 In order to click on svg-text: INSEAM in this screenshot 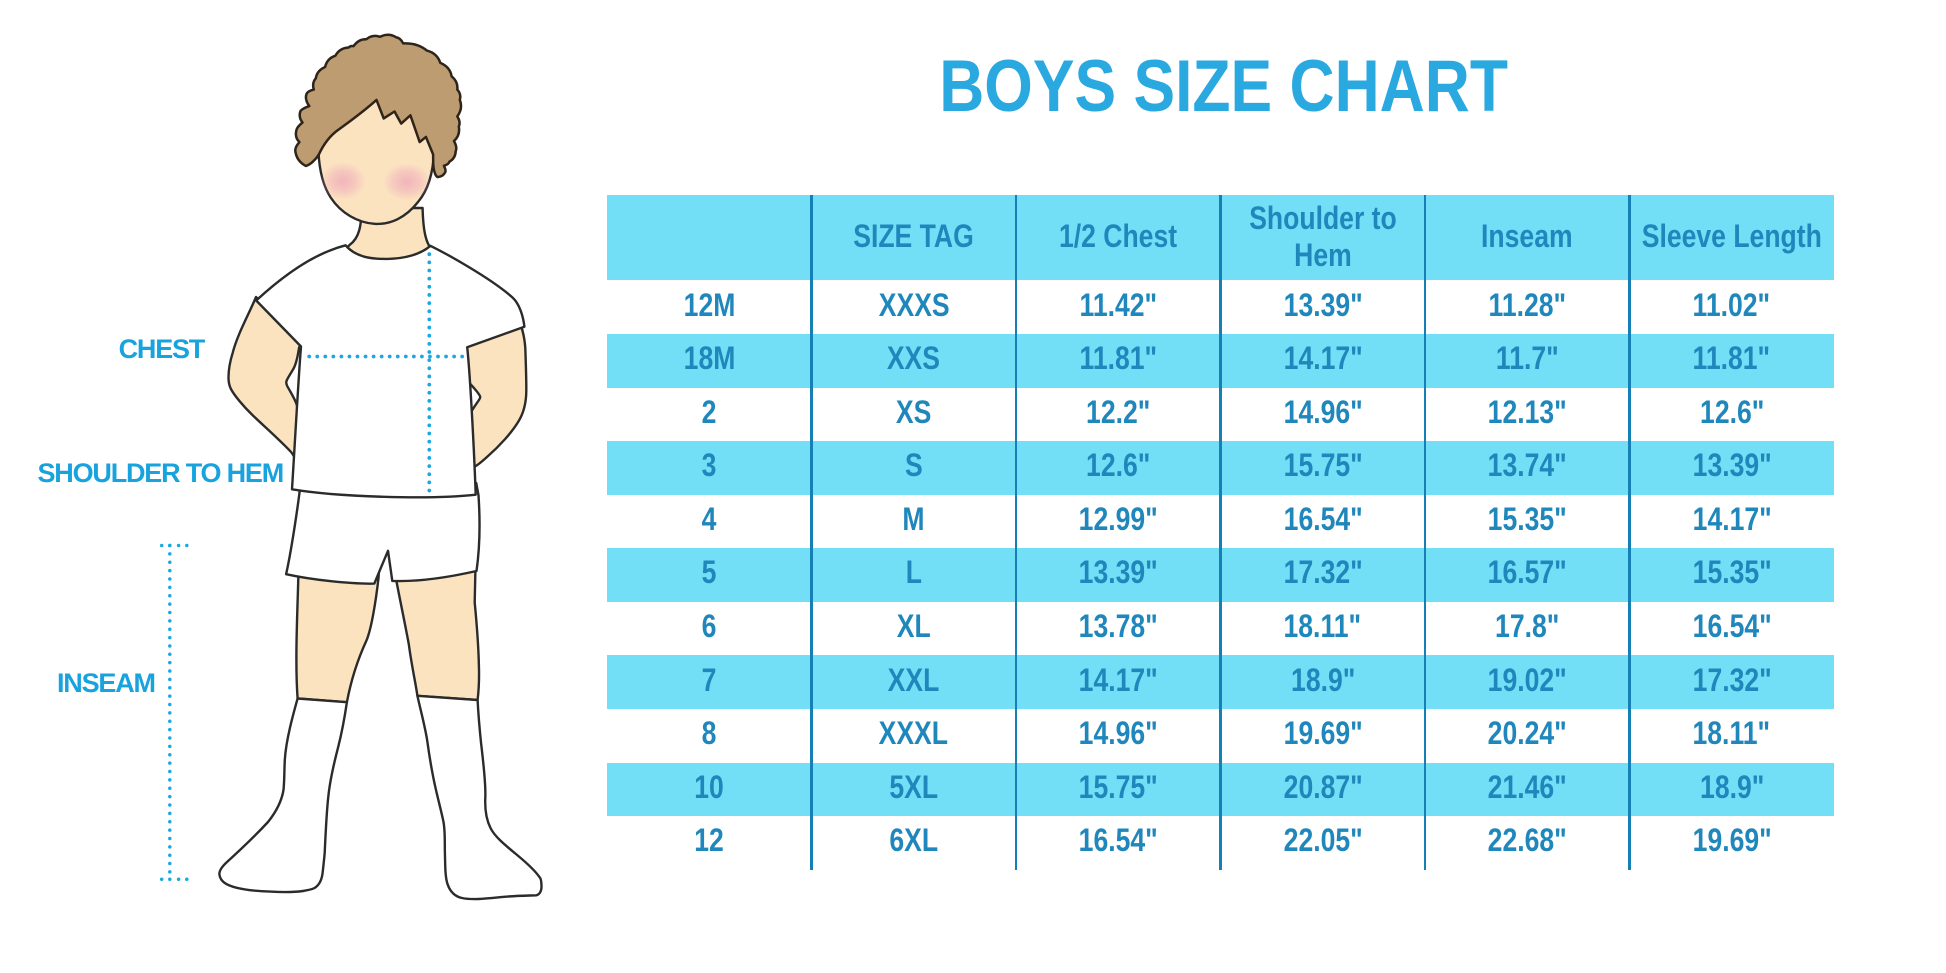, I will do `click(106, 683)`.